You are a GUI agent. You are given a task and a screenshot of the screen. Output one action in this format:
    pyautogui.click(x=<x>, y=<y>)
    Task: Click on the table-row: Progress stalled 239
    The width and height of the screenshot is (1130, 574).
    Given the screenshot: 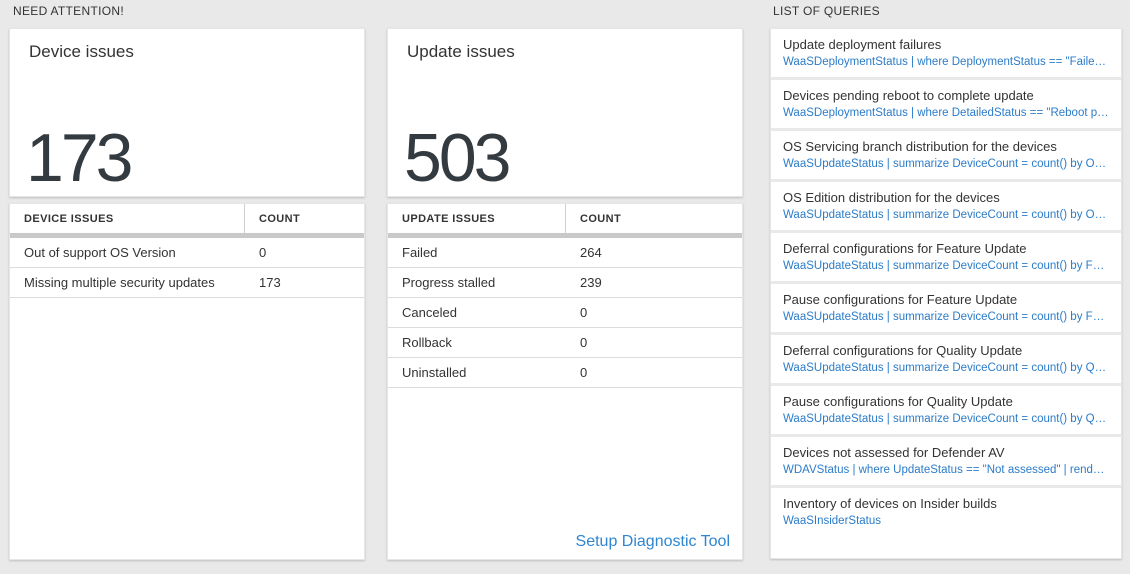 What is the action you would take?
    pyautogui.click(x=565, y=283)
    